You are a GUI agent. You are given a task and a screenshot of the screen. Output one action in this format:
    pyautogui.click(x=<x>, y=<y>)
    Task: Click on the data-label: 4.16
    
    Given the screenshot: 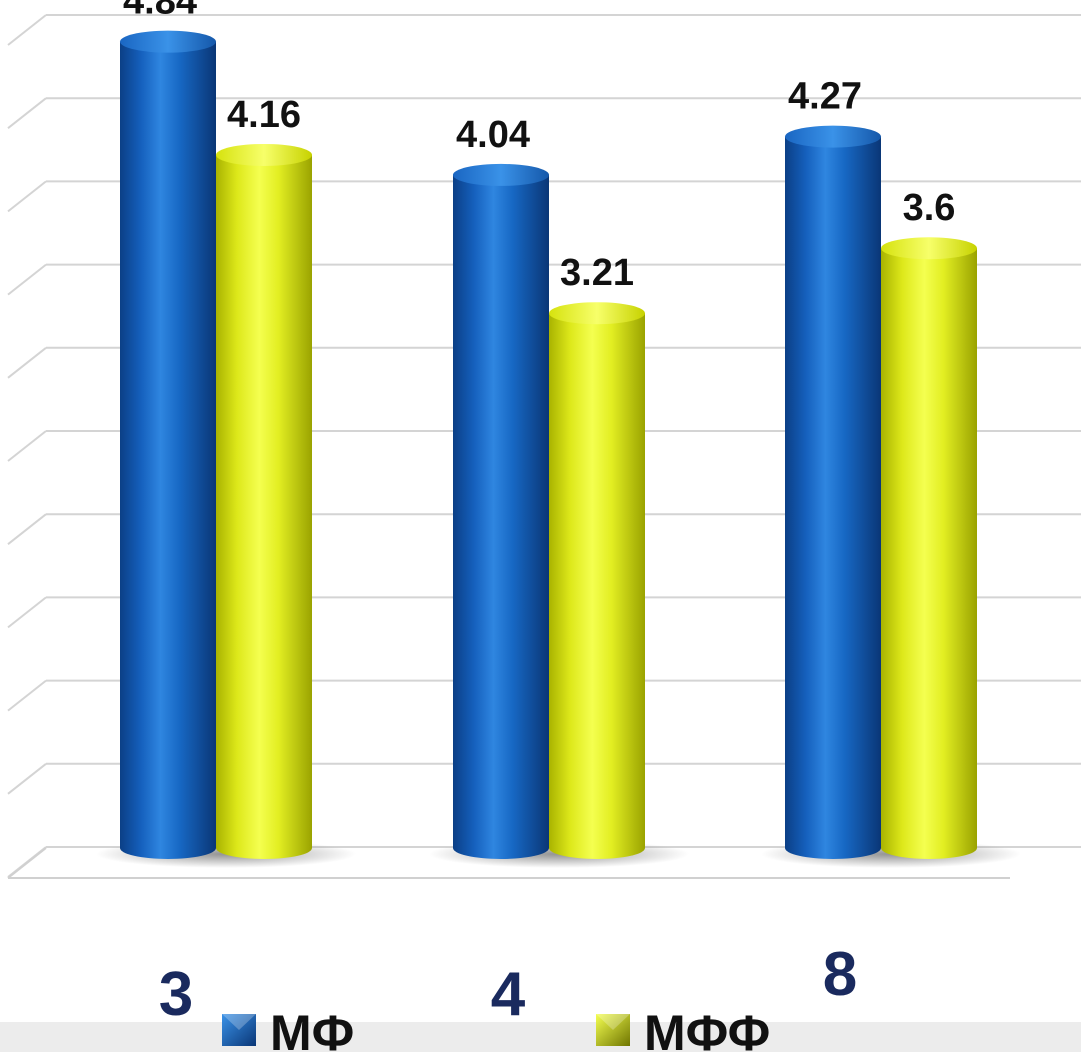 What is the action you would take?
    pyautogui.click(x=264, y=115)
    